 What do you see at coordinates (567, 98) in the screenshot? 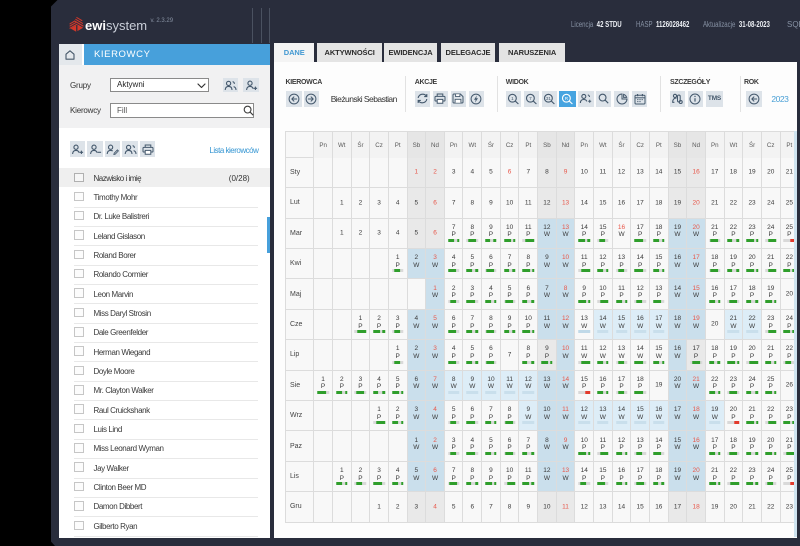
I see `svg-text: R` at bounding box center [567, 98].